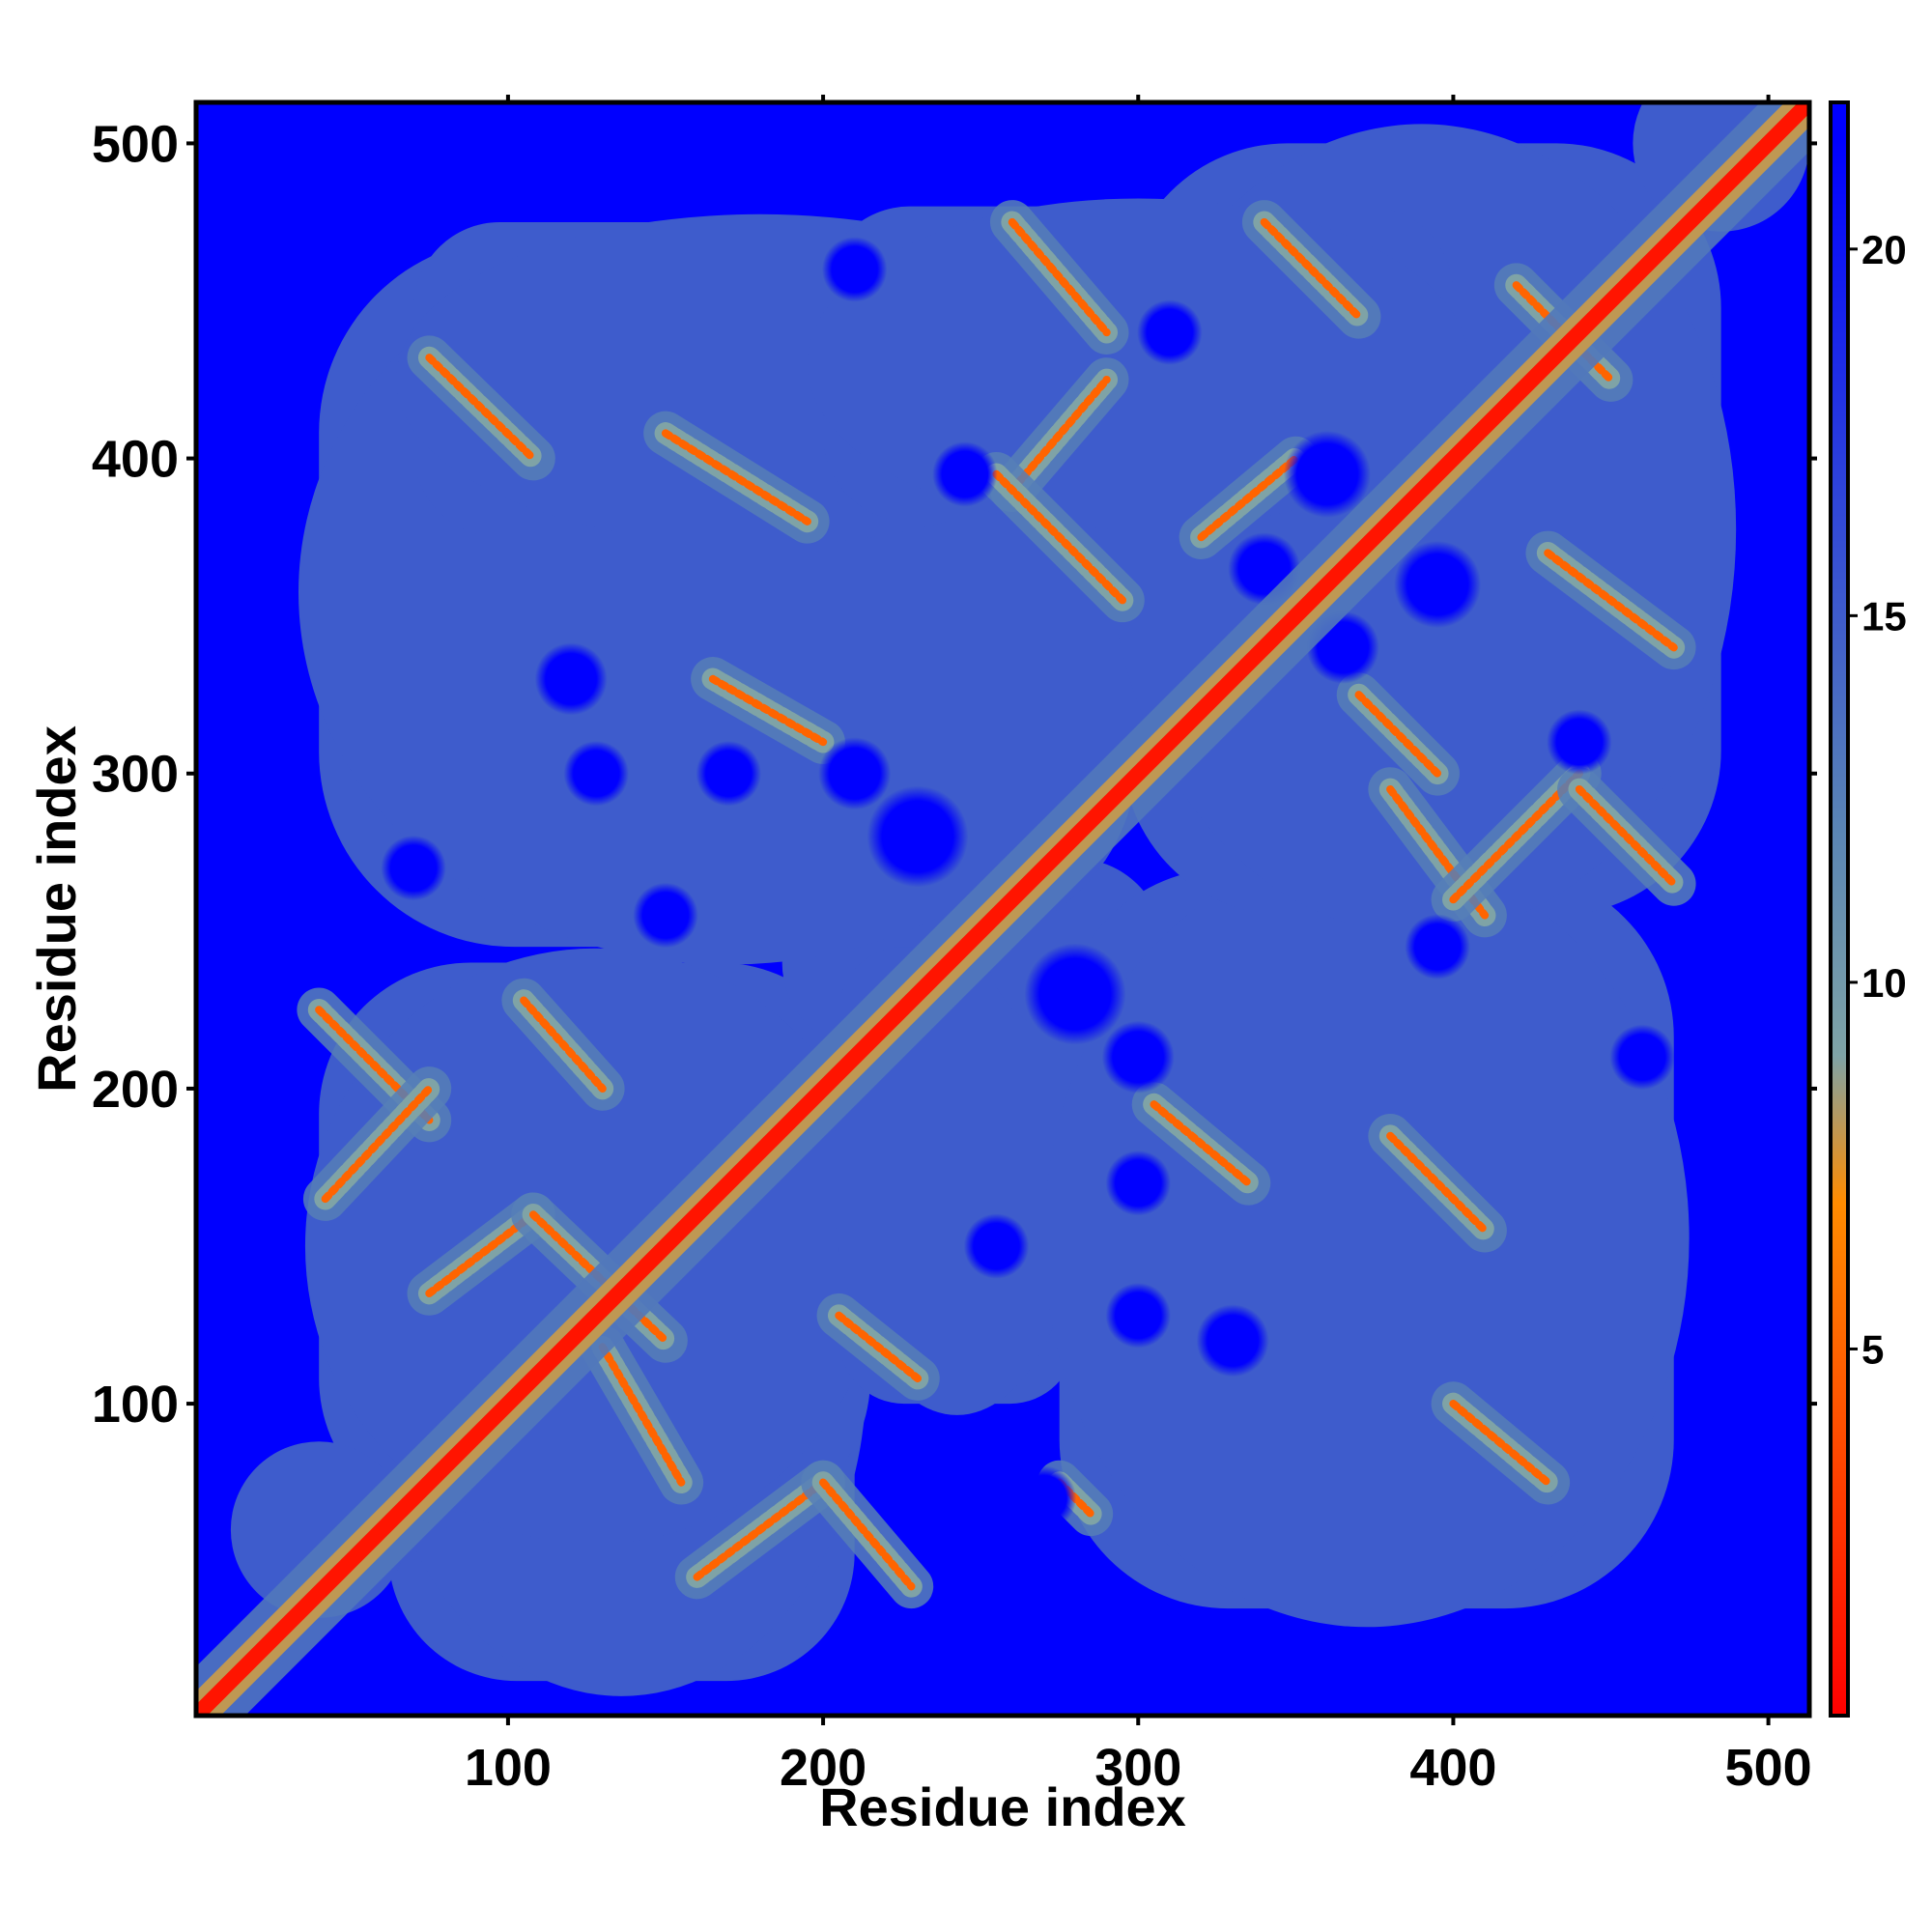 The height and width of the screenshot is (1932, 1932). What do you see at coordinates (823, 1768) in the screenshot?
I see `x-tick-label: 200` at bounding box center [823, 1768].